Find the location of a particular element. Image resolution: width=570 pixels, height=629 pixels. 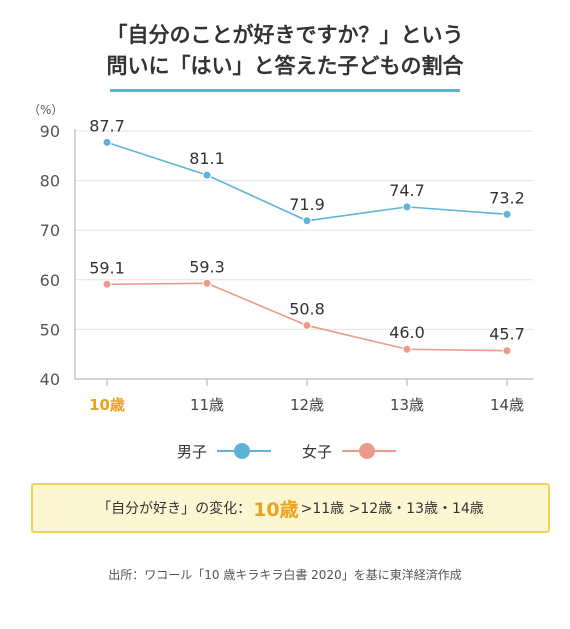

data-label-1-4: 45.7 is located at coordinates (507, 334).